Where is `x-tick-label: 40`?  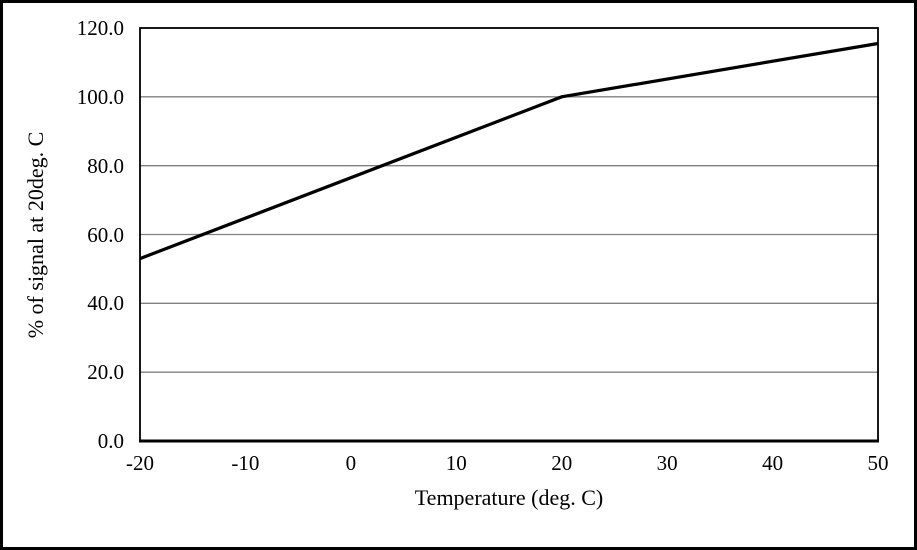 x-tick-label: 40 is located at coordinates (773, 463).